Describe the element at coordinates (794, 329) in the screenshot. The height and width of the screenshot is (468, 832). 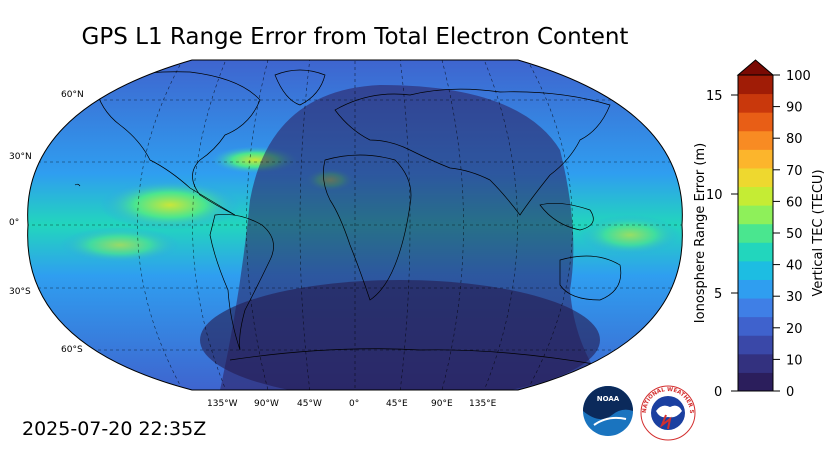
I see `right-tick-label: 20` at that location.